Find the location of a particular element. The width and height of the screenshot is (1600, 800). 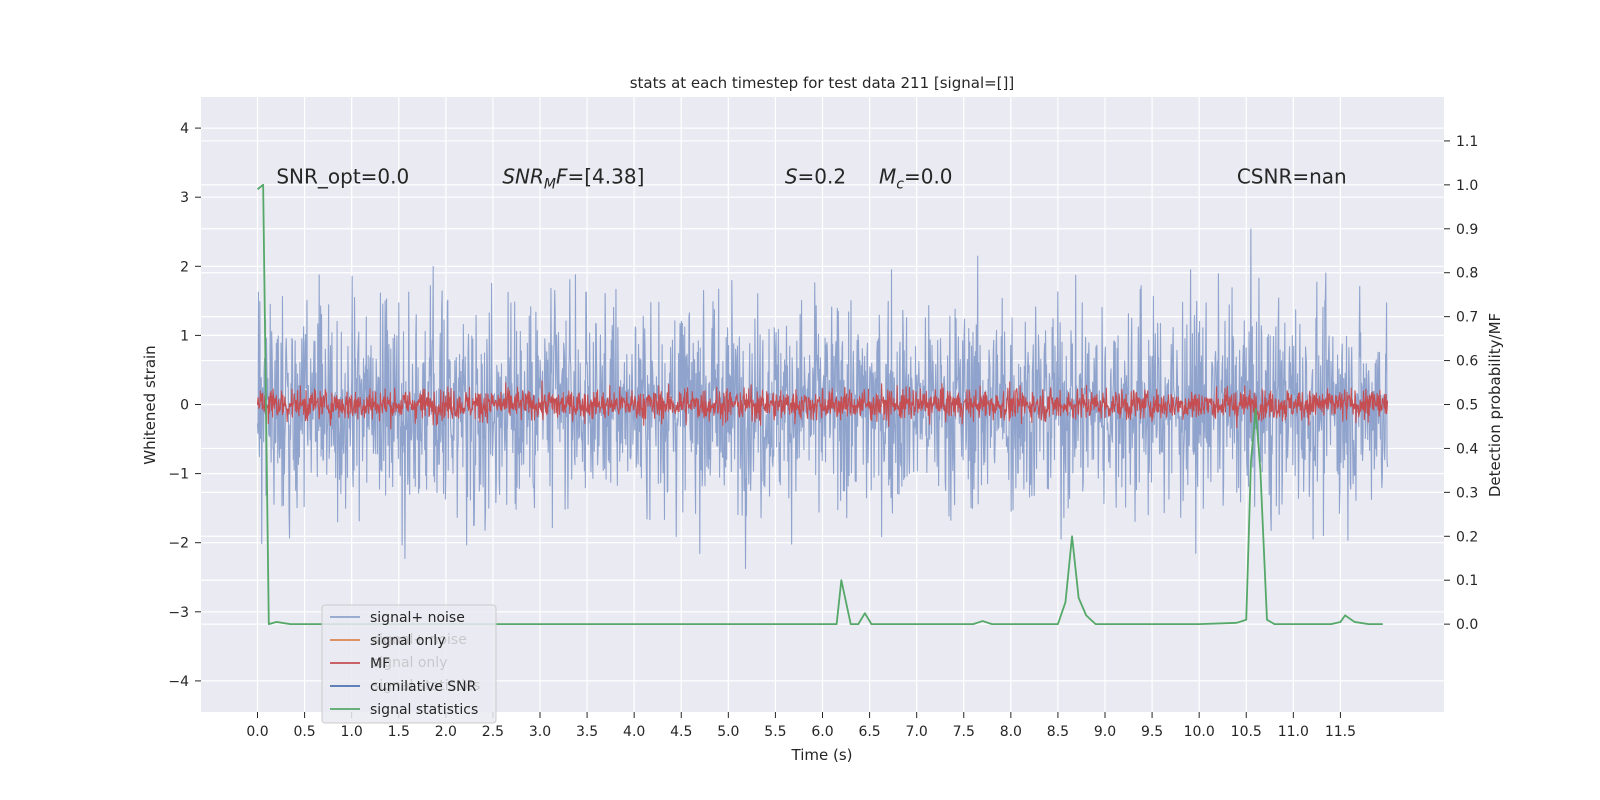

y-right-tick-label: 0.2 is located at coordinates (1467, 537).